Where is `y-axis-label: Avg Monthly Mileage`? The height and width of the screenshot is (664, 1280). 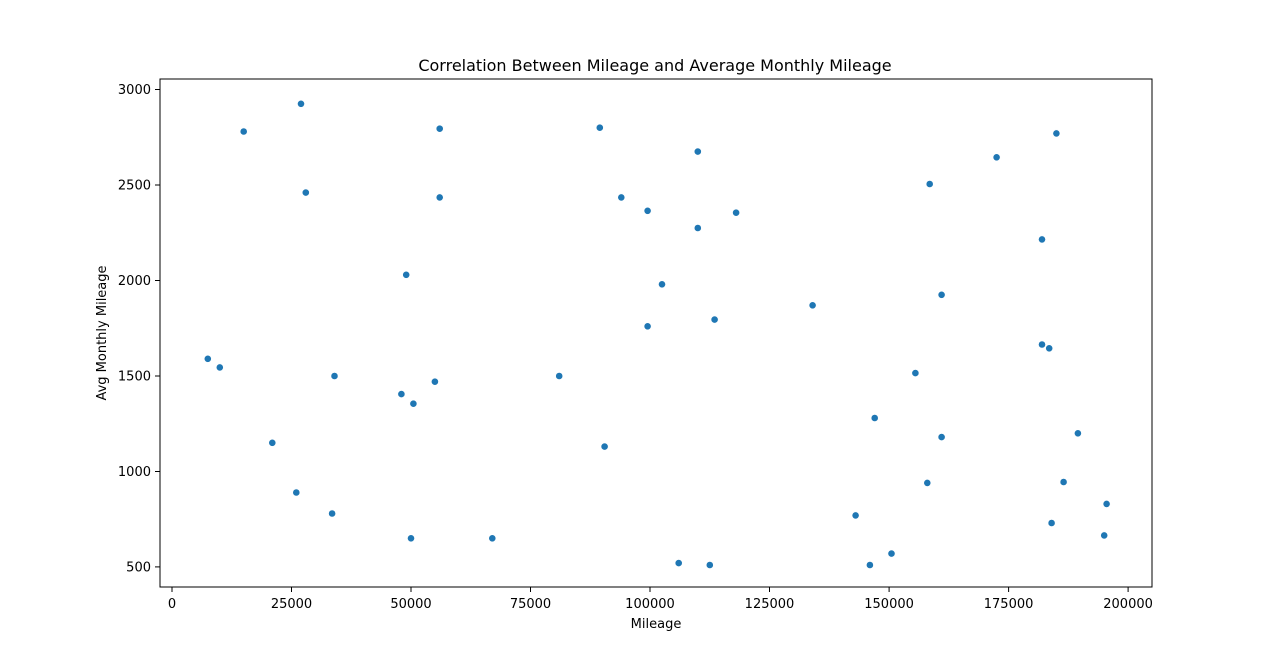
y-axis-label: Avg Monthly Mileage is located at coordinates (102, 332).